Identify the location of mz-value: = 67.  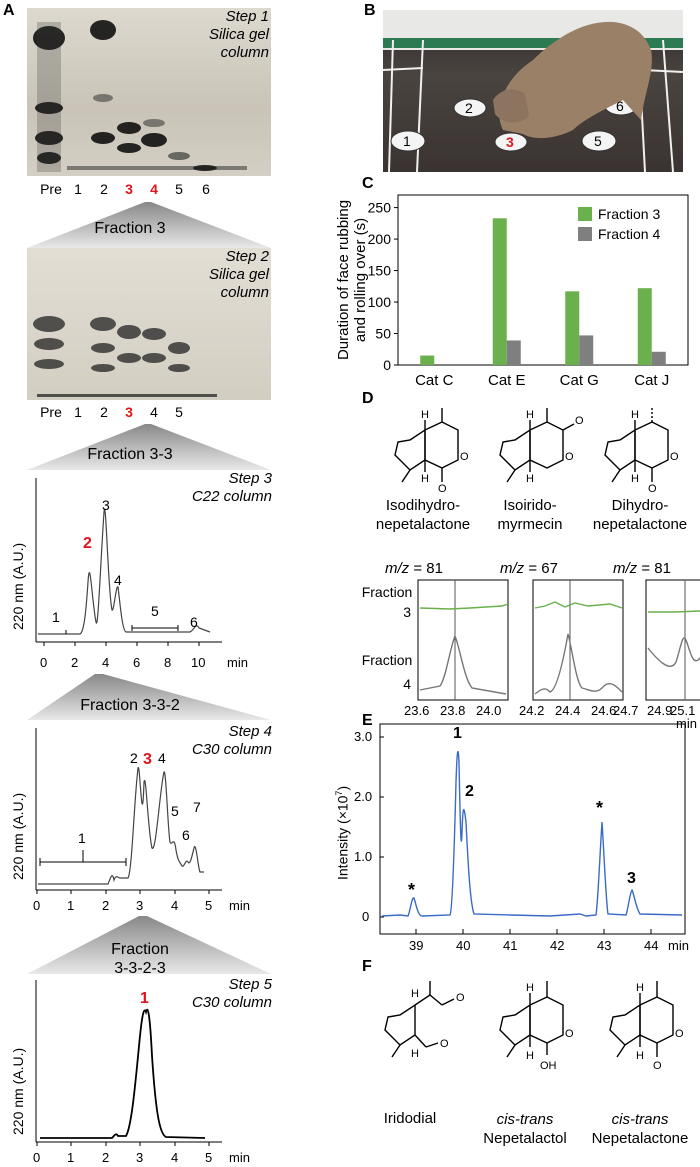
(541, 568).